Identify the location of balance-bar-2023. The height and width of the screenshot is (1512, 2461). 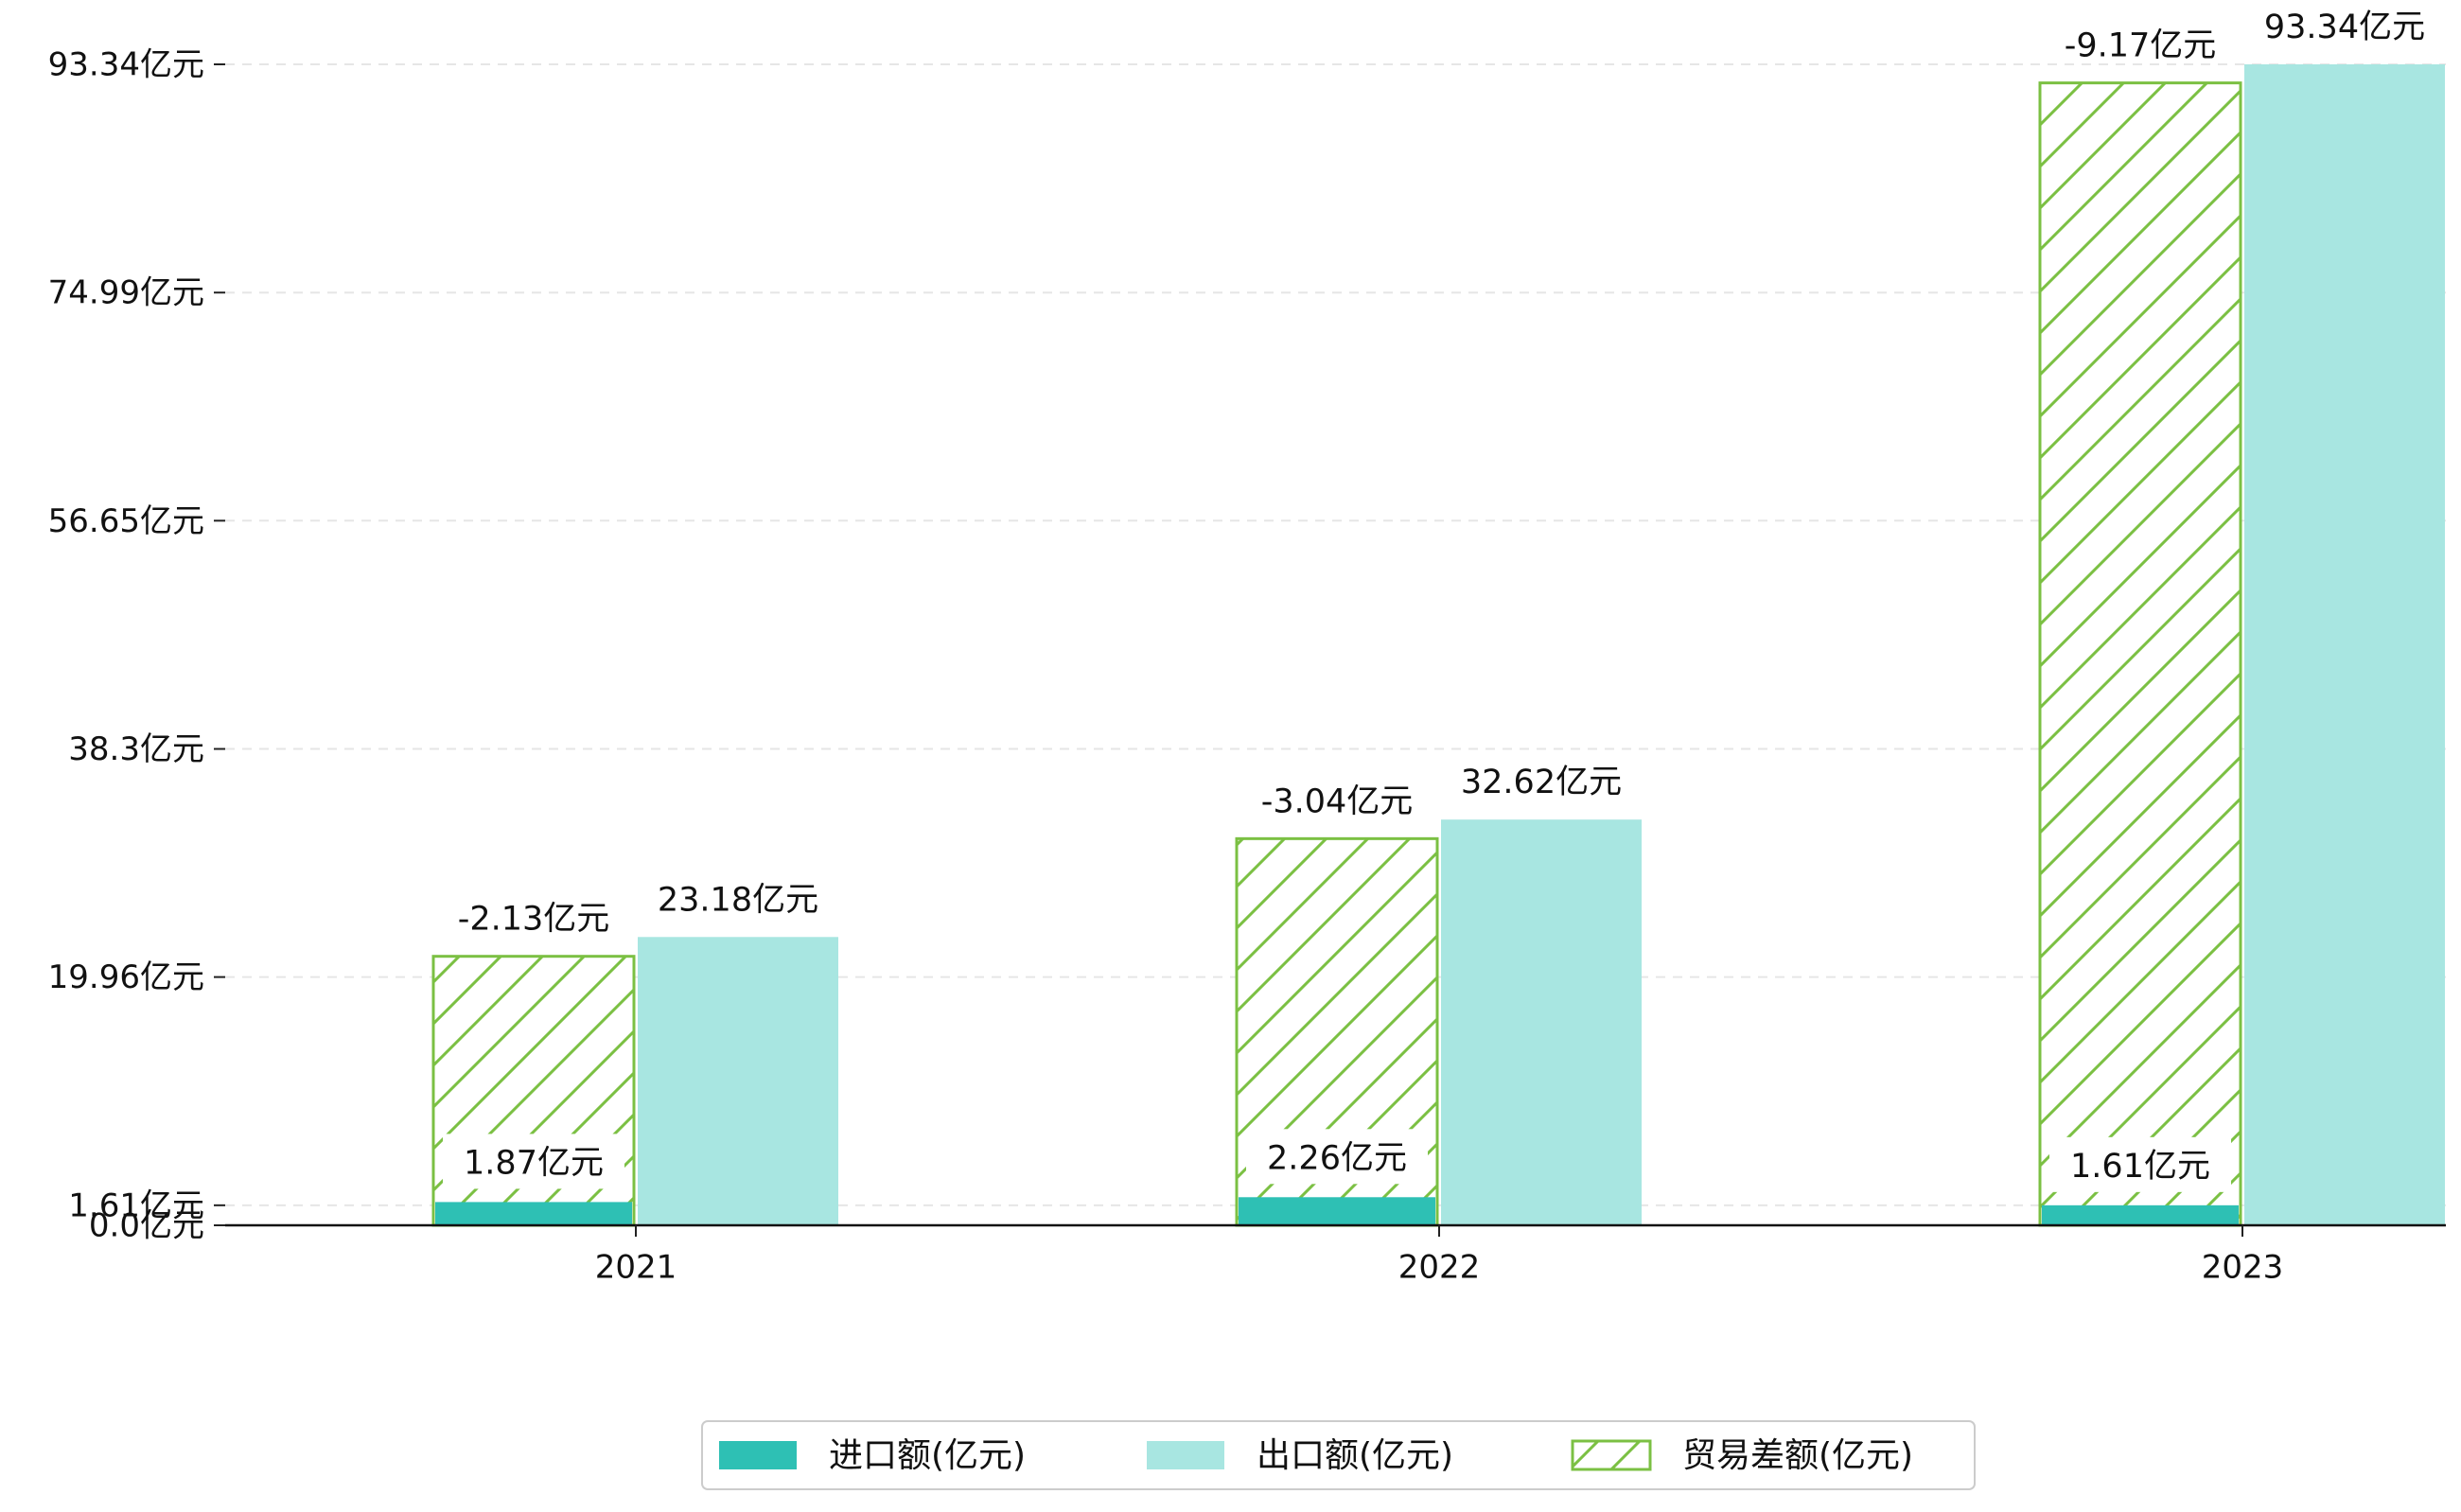
(2140, 654).